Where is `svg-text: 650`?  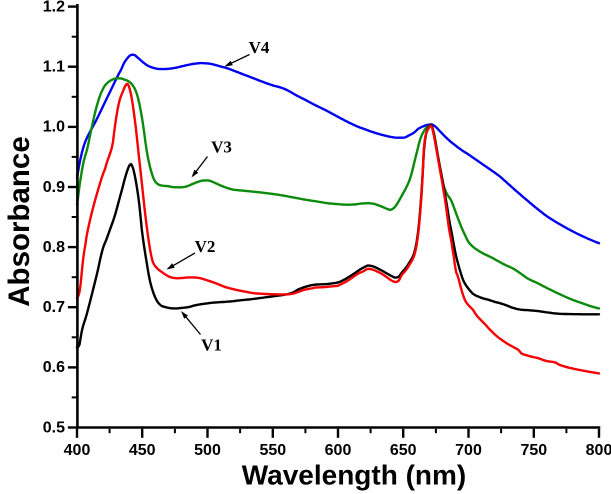
svg-text: 650 is located at coordinates (403, 450).